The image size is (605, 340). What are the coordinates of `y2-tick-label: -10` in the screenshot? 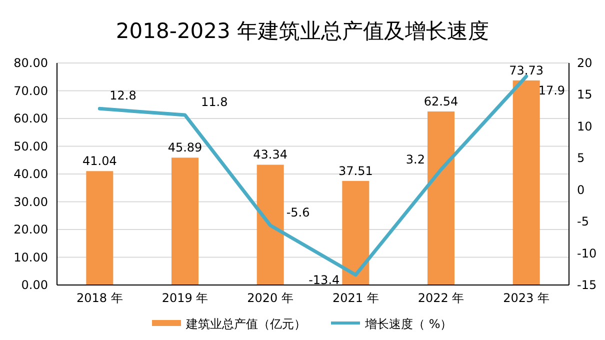 It's located at (587, 253).